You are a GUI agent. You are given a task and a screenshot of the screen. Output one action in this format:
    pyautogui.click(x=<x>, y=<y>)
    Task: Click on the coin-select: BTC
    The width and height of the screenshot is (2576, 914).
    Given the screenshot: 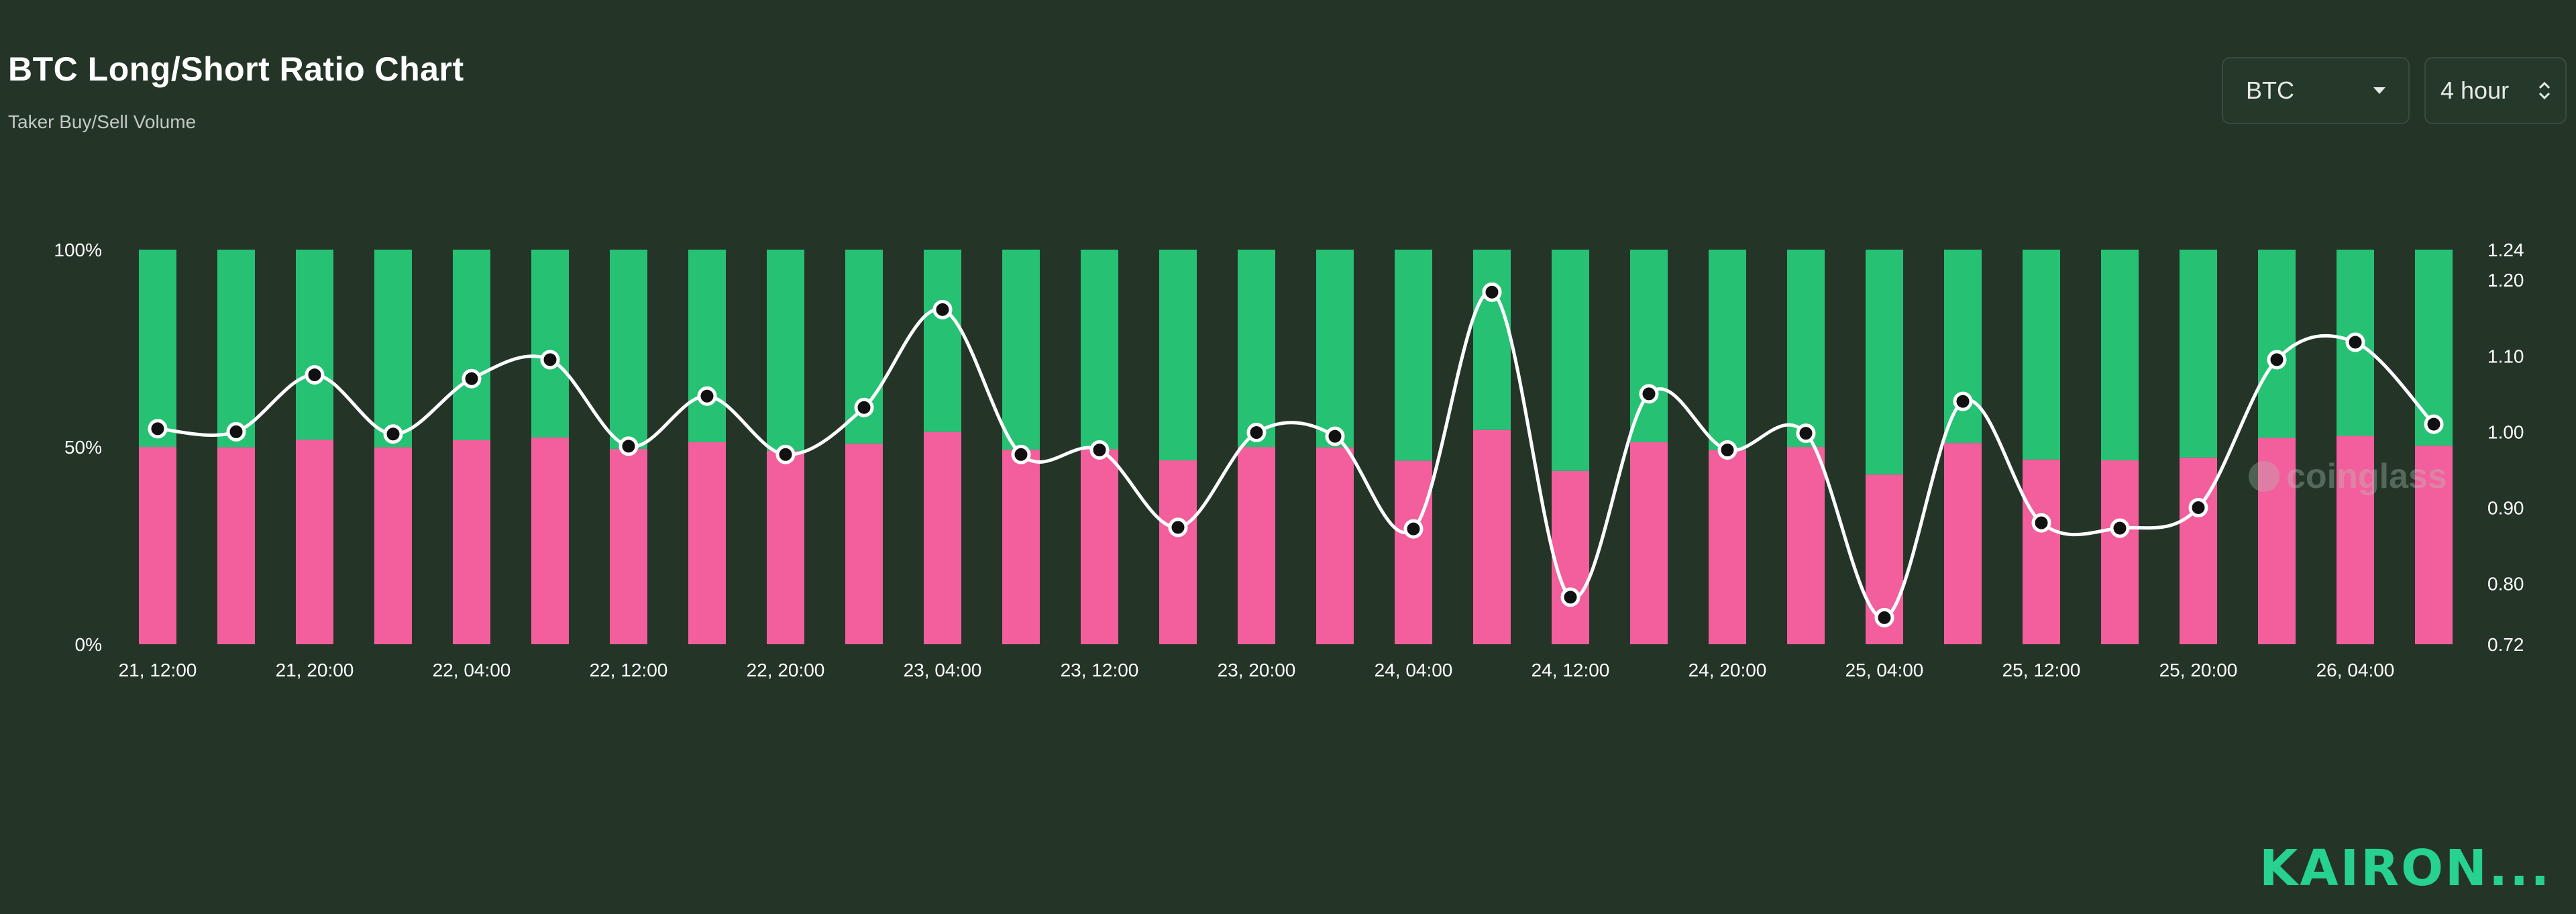 What is the action you would take?
    pyautogui.click(x=2316, y=90)
    